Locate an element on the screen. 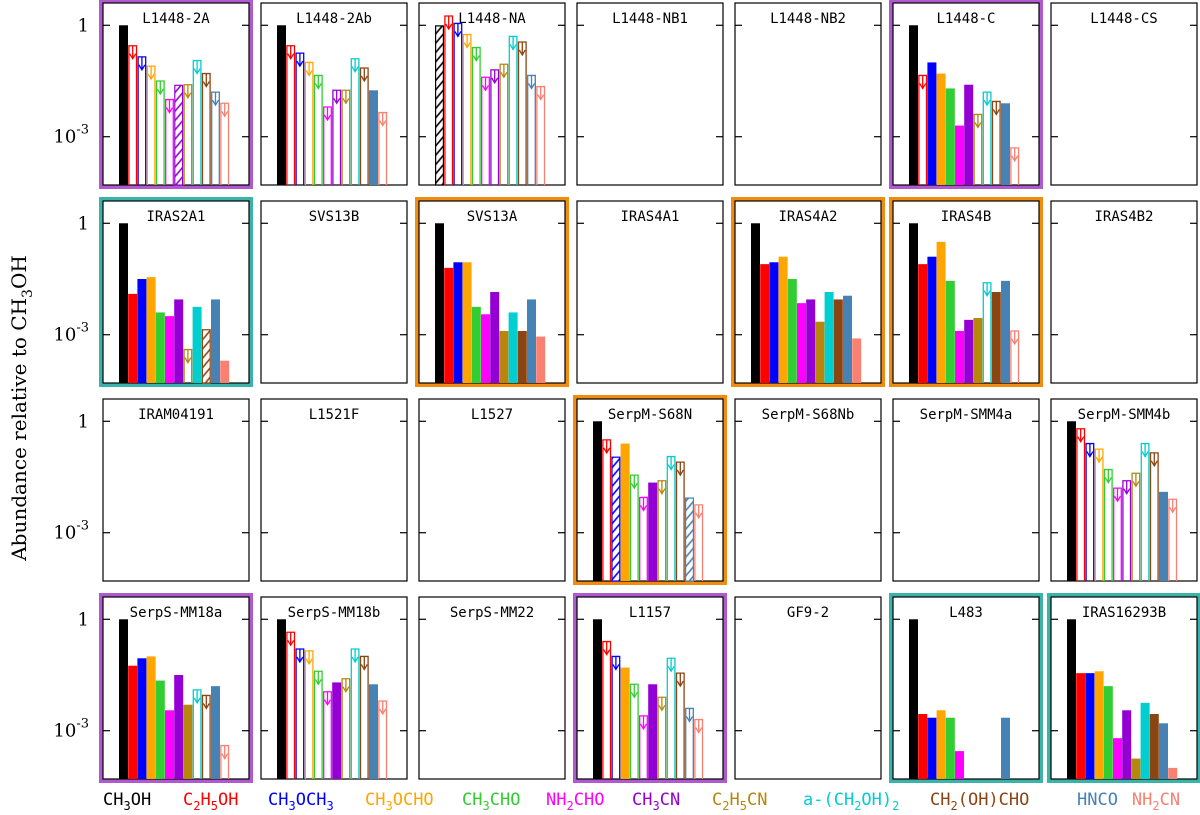 This screenshot has height=815, width=1200. bar-ch3och3 is located at coordinates (932, 748).